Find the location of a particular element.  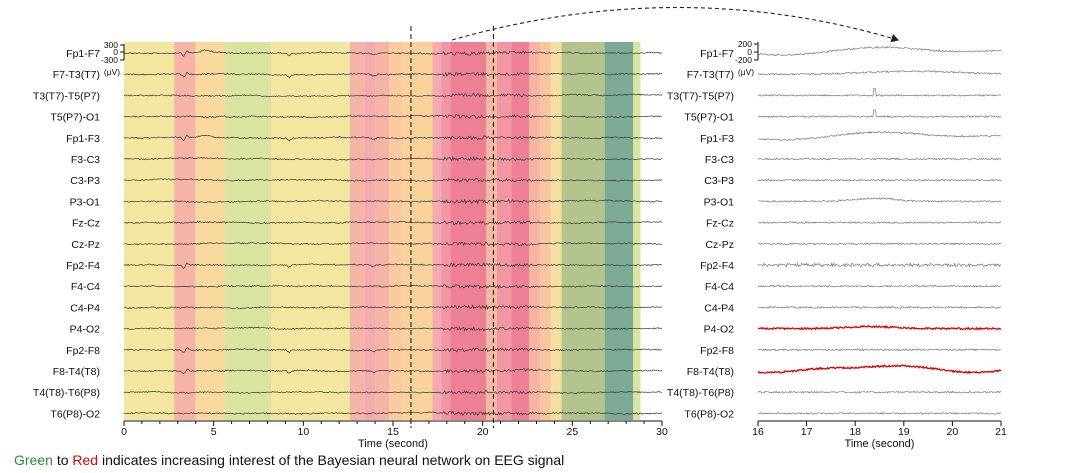

right-scale-label-2: -200 is located at coordinates (743, 60).